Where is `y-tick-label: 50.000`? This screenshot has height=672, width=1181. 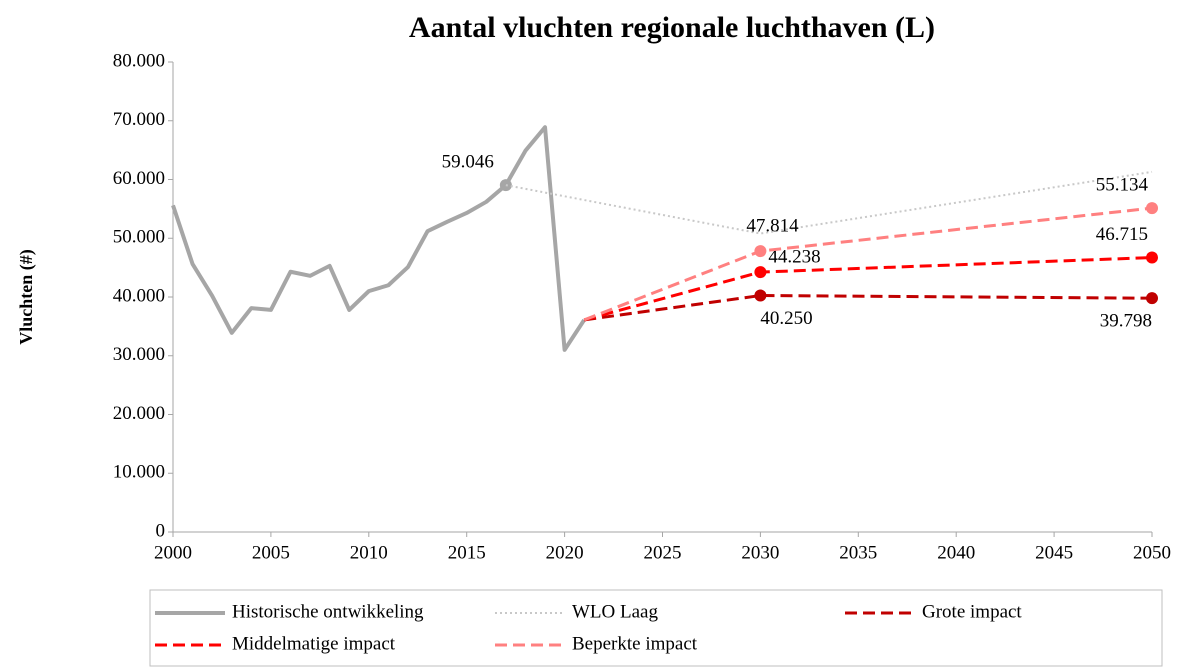
y-tick-label: 50.000 is located at coordinates (139, 237).